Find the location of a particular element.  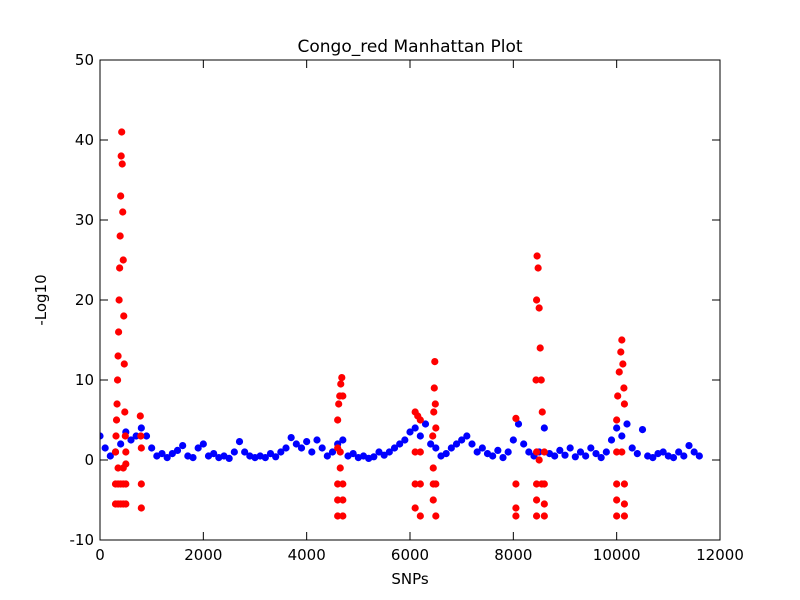

x-tick-label: 12000 is located at coordinates (720, 555).